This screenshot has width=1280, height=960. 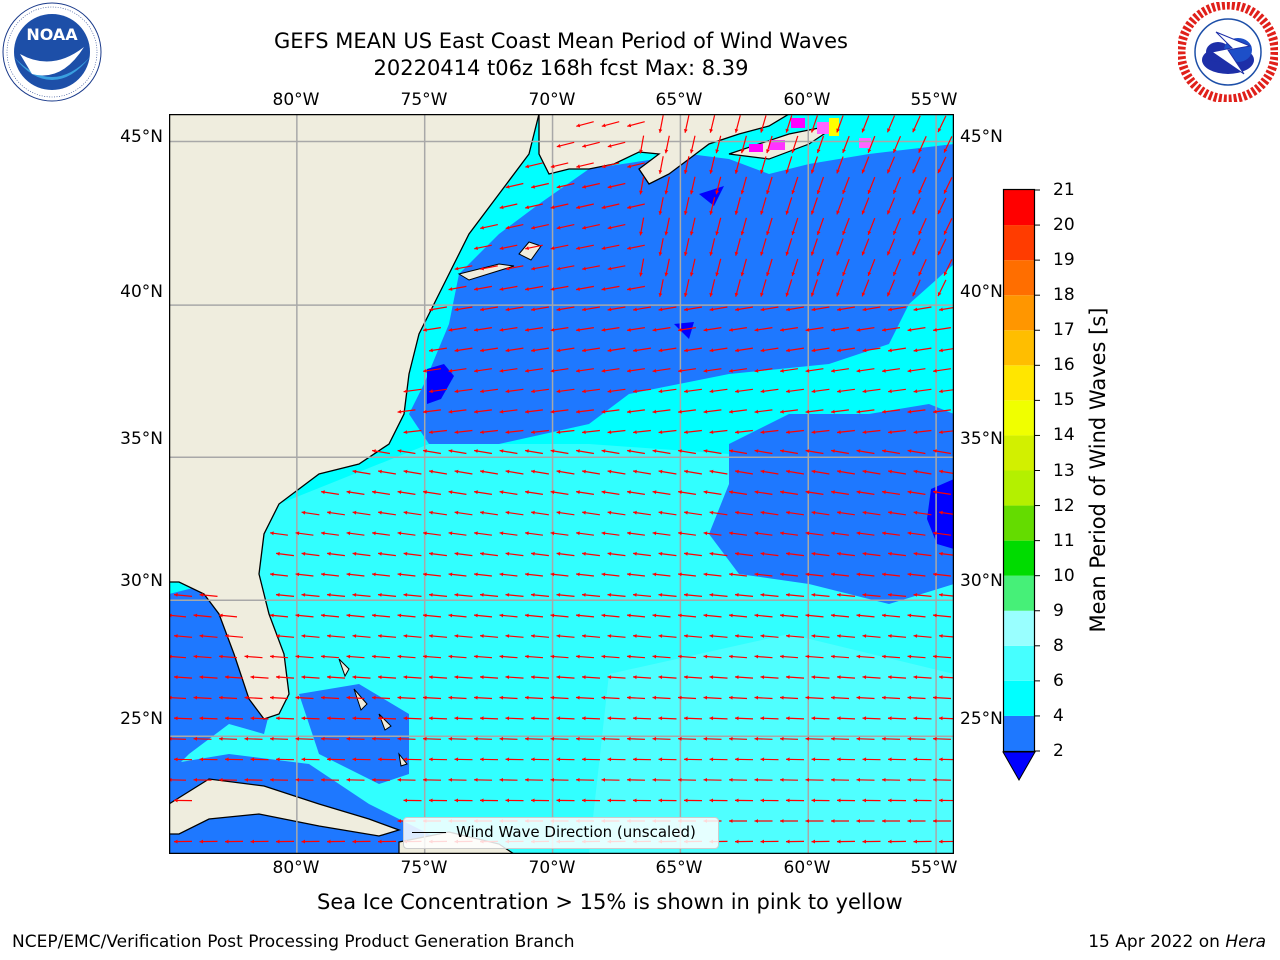 I want to click on colorbar-tick-label: 17, so click(x=1064, y=330).